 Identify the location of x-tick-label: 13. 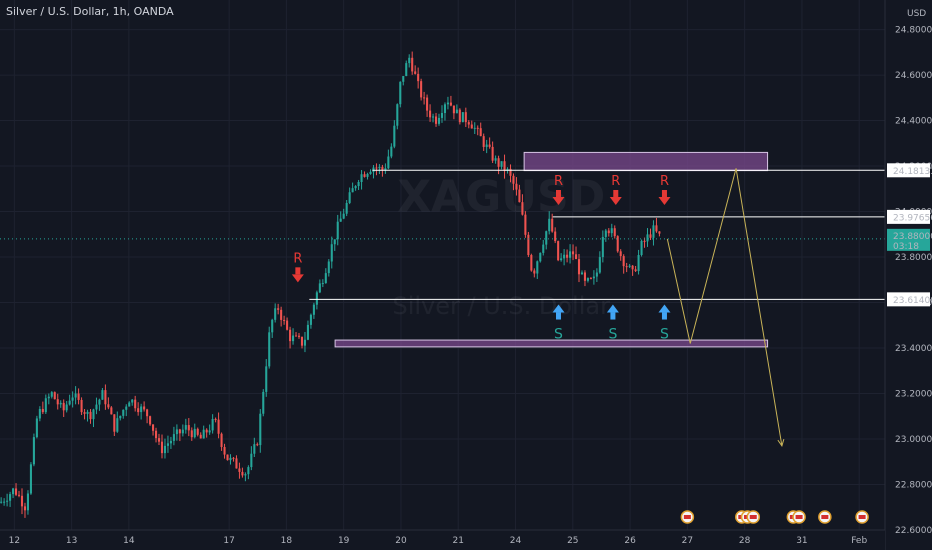
(71, 541).